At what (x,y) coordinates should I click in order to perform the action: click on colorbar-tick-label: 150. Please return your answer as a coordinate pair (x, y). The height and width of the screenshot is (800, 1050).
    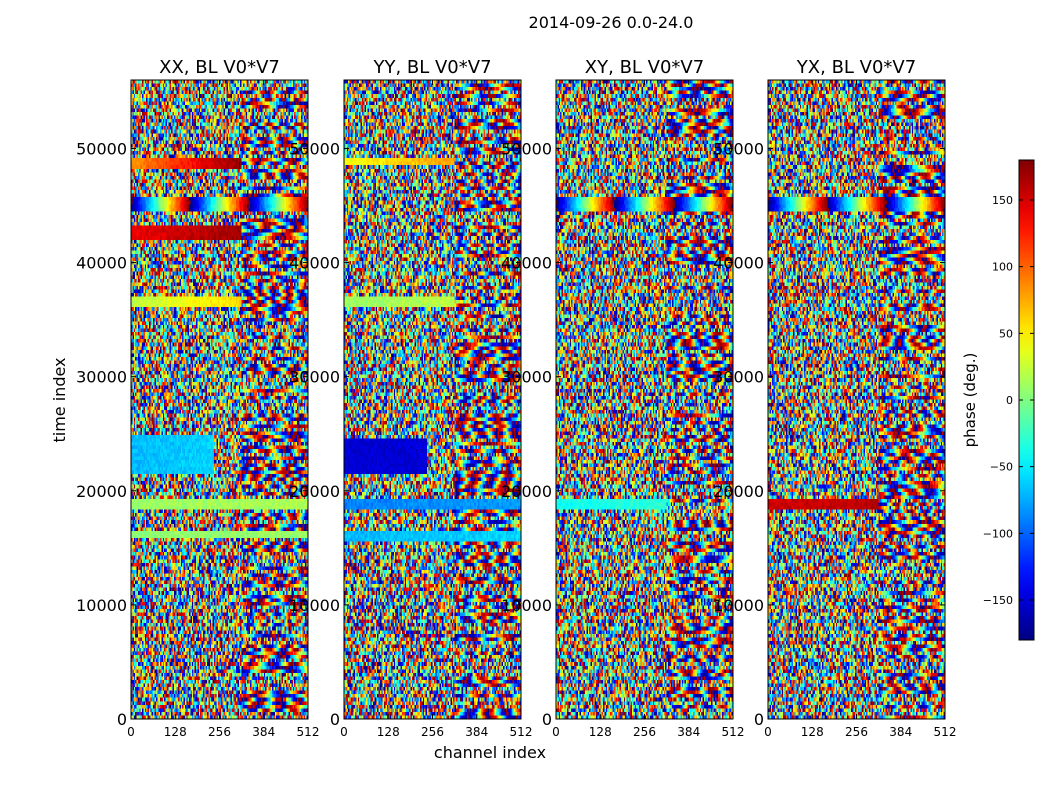
    Looking at the image, I should click on (1002, 200).